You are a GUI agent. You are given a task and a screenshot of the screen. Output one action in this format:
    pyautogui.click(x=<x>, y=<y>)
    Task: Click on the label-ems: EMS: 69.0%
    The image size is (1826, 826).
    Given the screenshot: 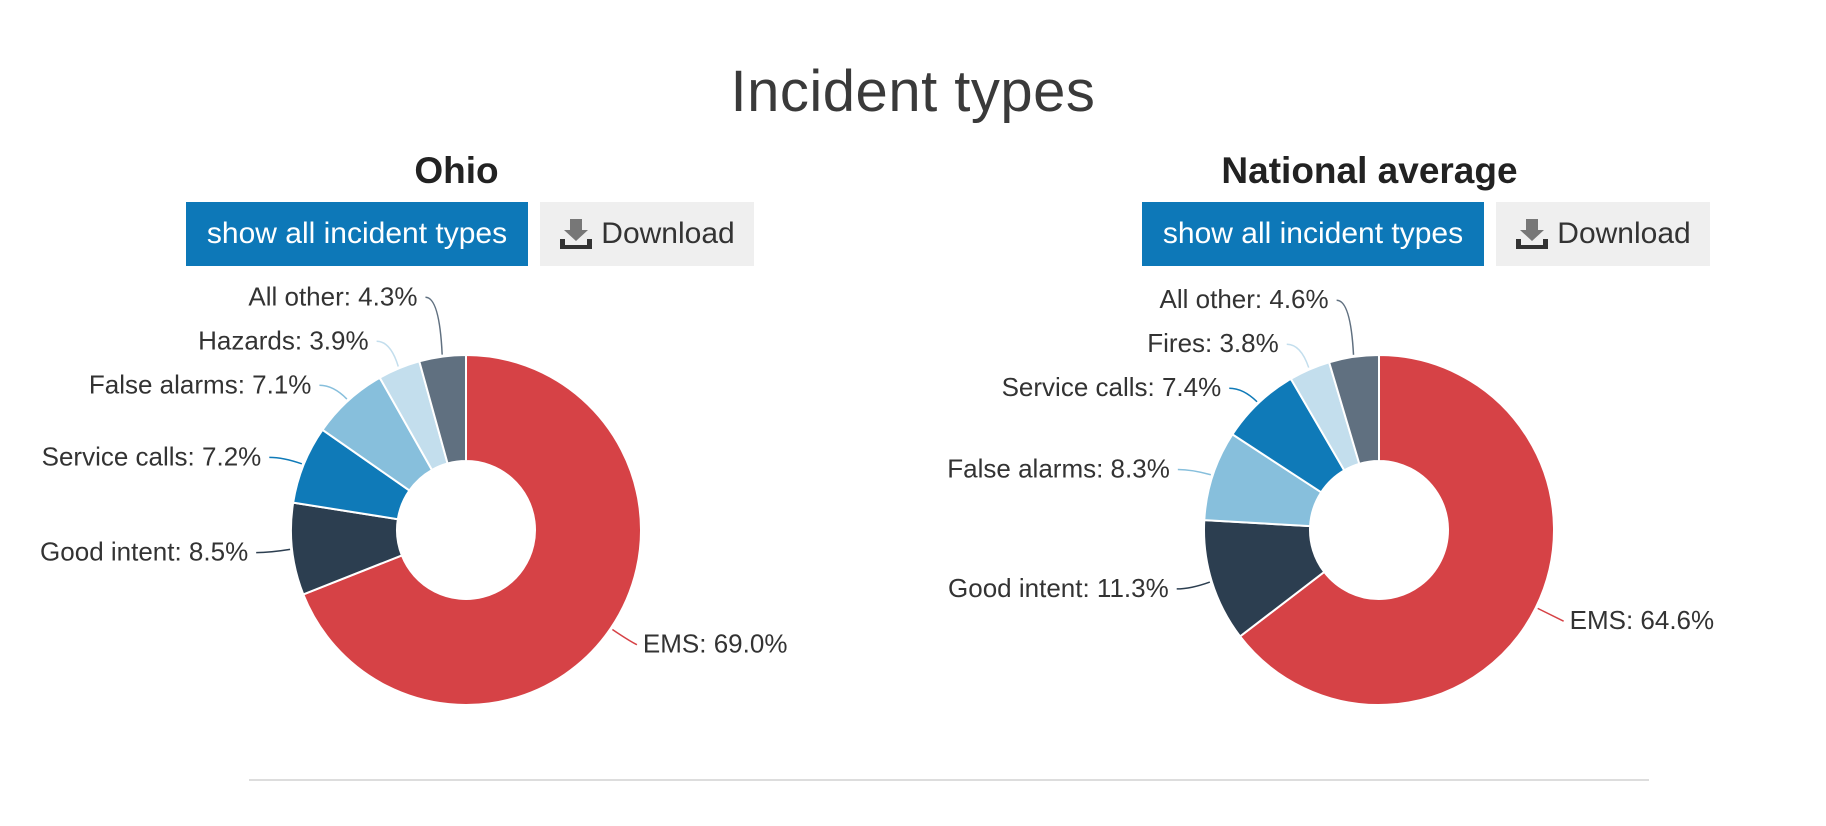 What is the action you would take?
    pyautogui.click(x=715, y=644)
    